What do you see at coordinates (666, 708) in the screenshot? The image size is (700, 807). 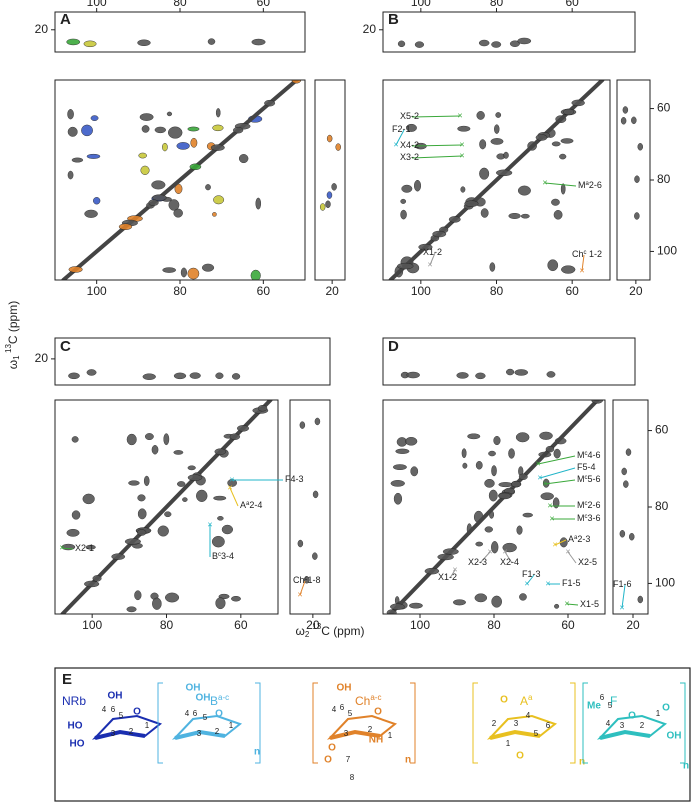 I see `atom-label: O` at bounding box center [666, 708].